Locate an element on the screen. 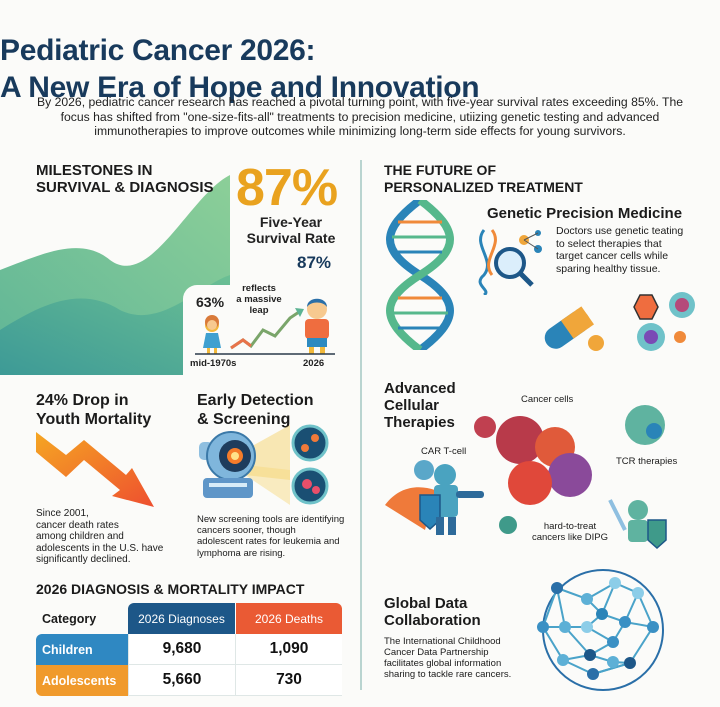  children-deaths: 1,090 is located at coordinates (288, 649).